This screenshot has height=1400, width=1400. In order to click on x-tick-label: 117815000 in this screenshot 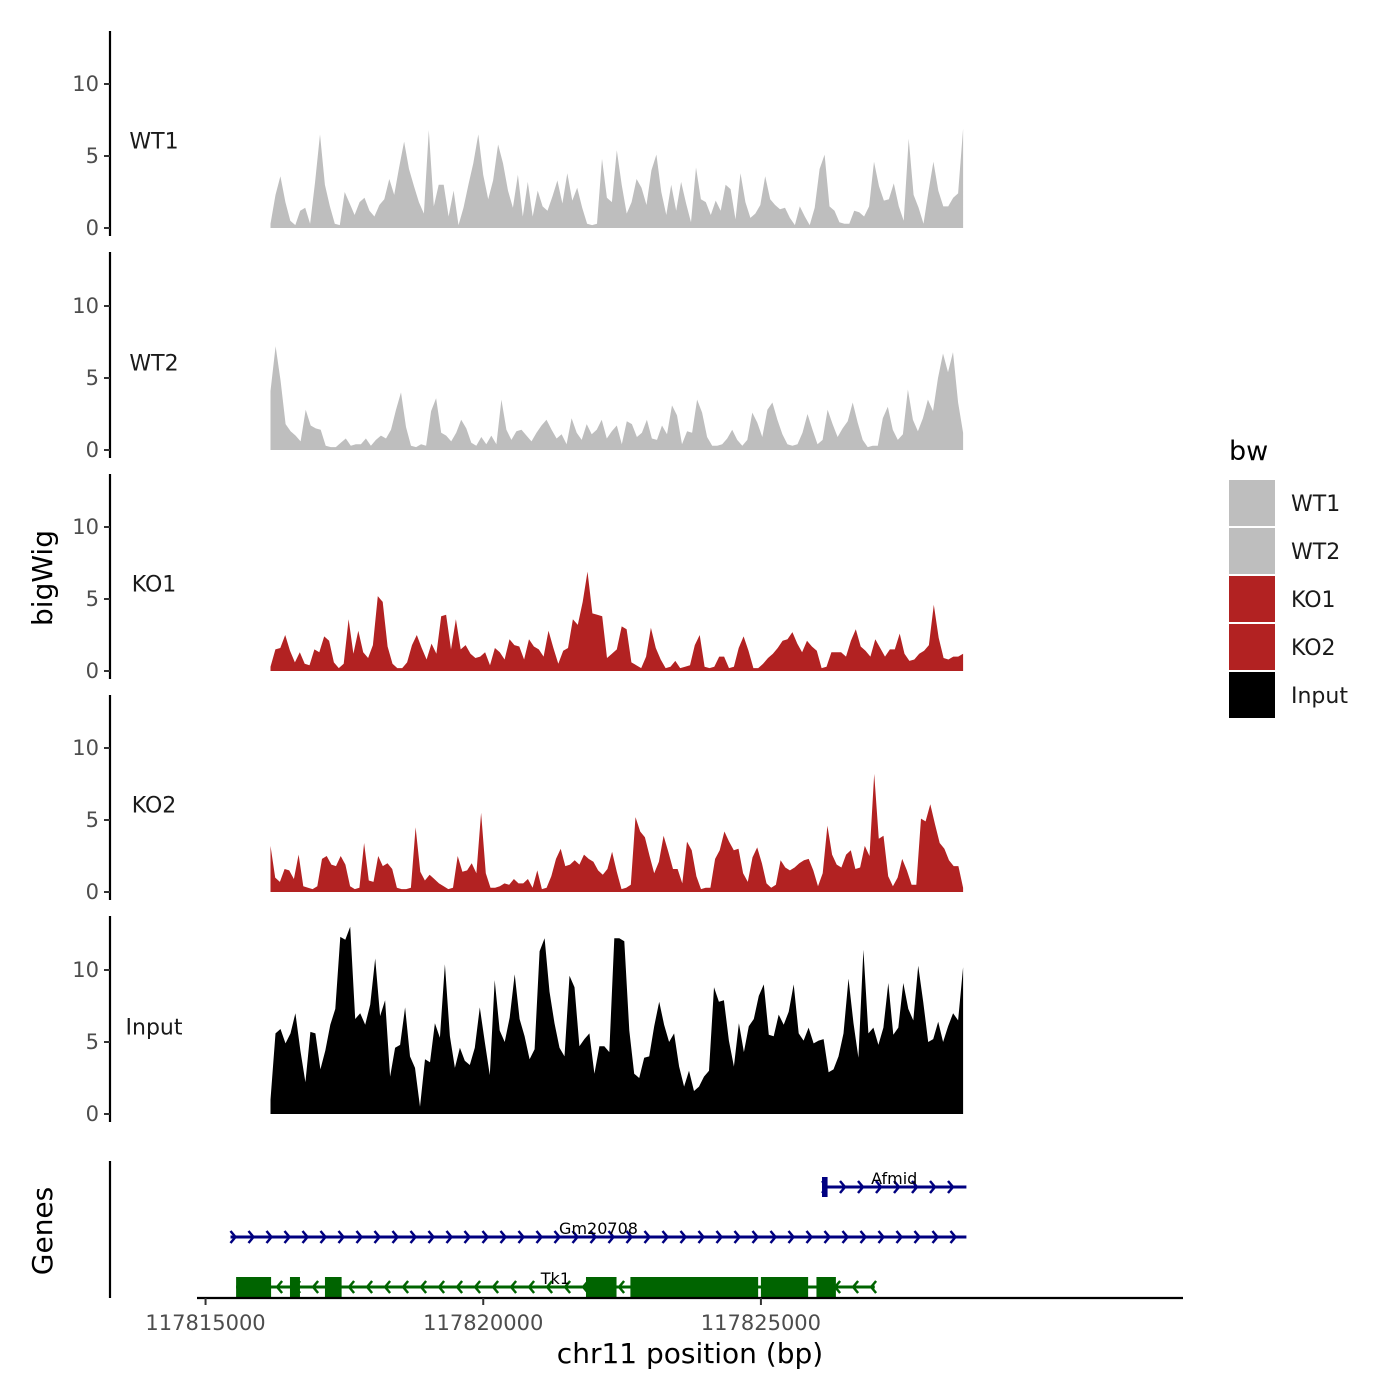, I will do `click(205, 1323)`.